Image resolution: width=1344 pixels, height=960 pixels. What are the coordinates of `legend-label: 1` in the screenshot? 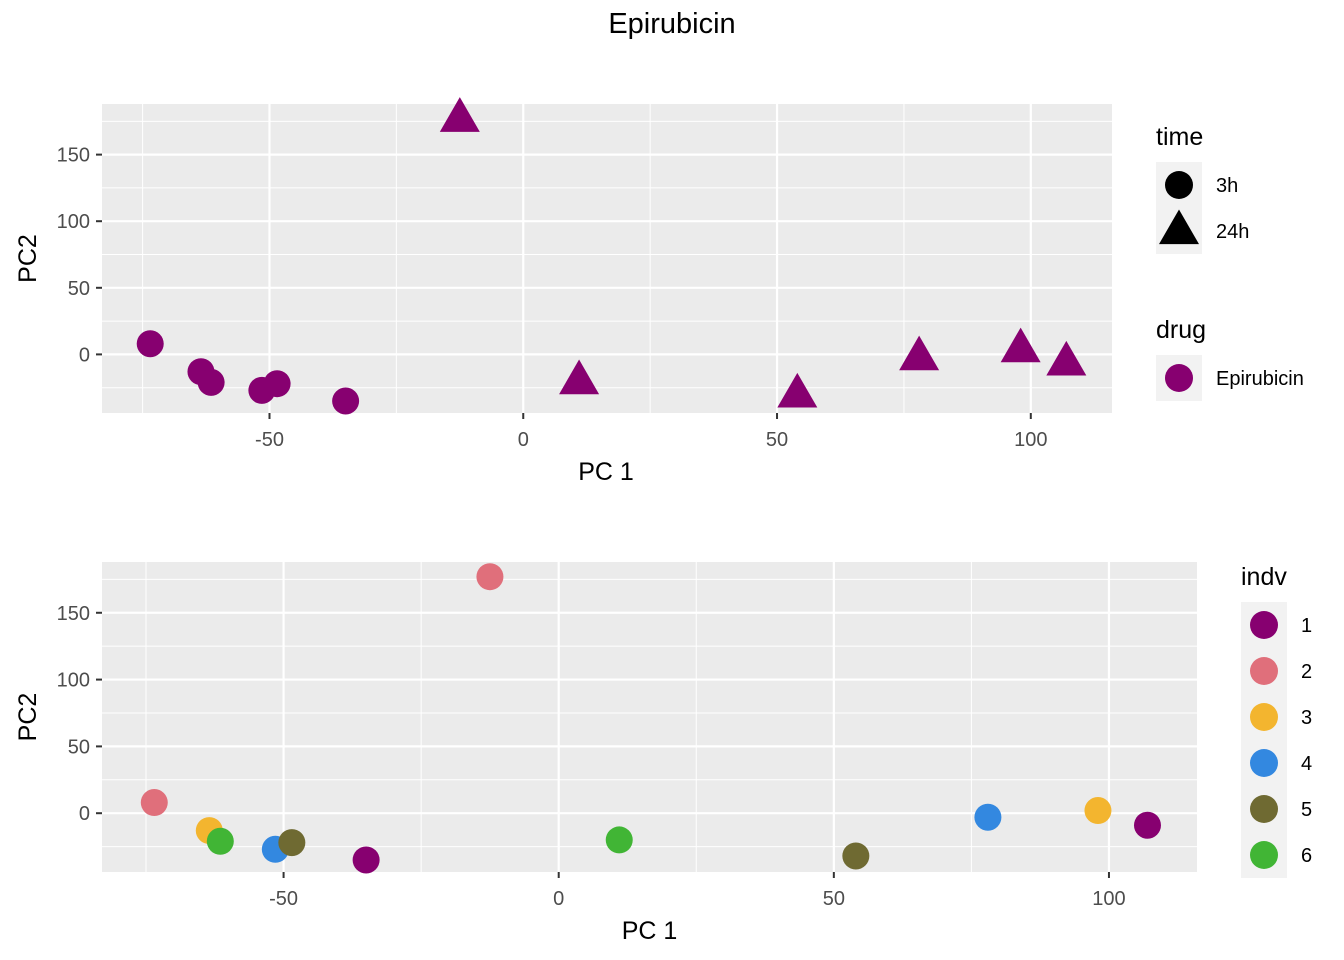 It's located at (1306, 626).